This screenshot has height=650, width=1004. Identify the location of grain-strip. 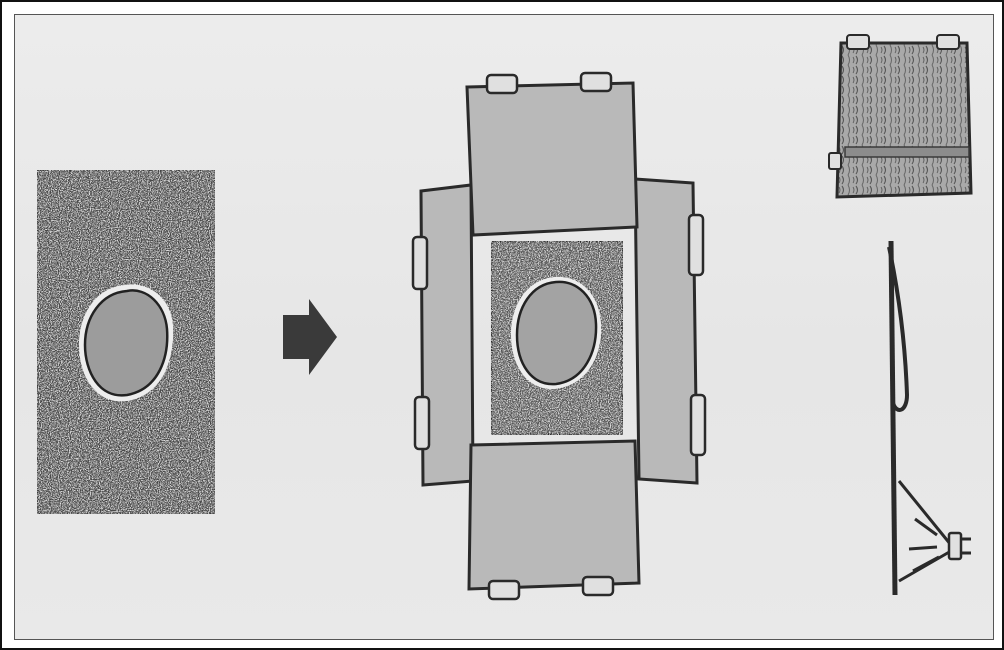
(907, 152).